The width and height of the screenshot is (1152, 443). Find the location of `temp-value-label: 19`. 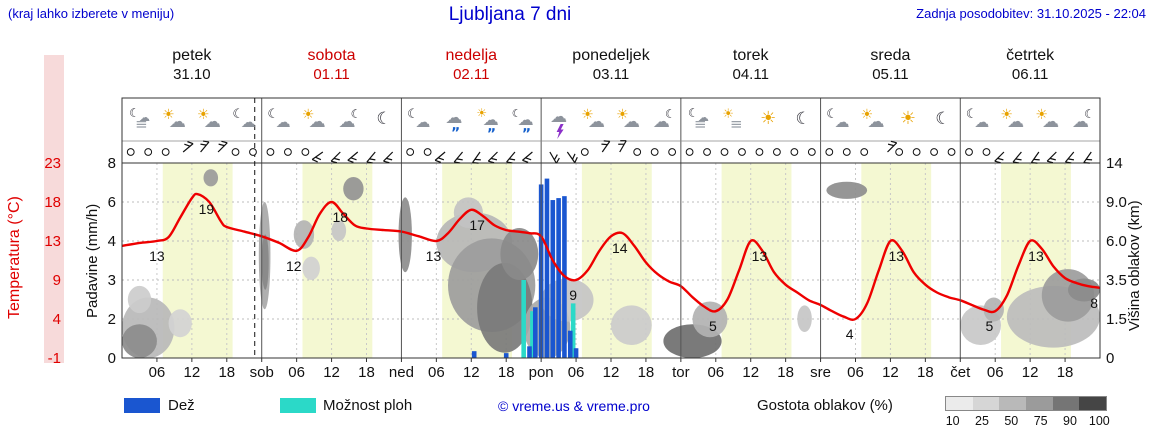

temp-value-label: 19 is located at coordinates (207, 209).